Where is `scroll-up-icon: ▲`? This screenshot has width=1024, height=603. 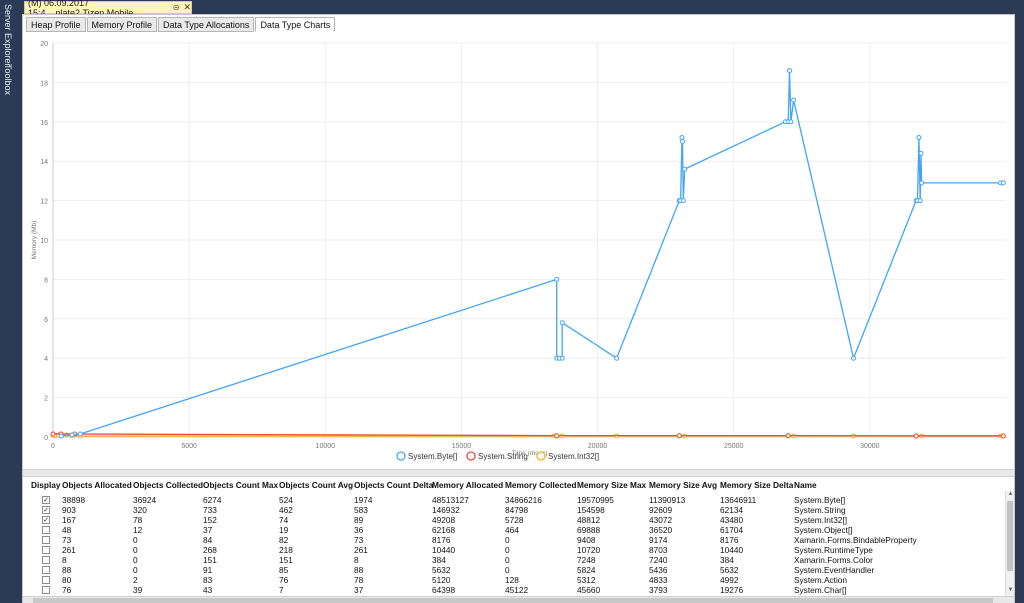 scroll-up-icon: ▲ is located at coordinates (1010, 494).